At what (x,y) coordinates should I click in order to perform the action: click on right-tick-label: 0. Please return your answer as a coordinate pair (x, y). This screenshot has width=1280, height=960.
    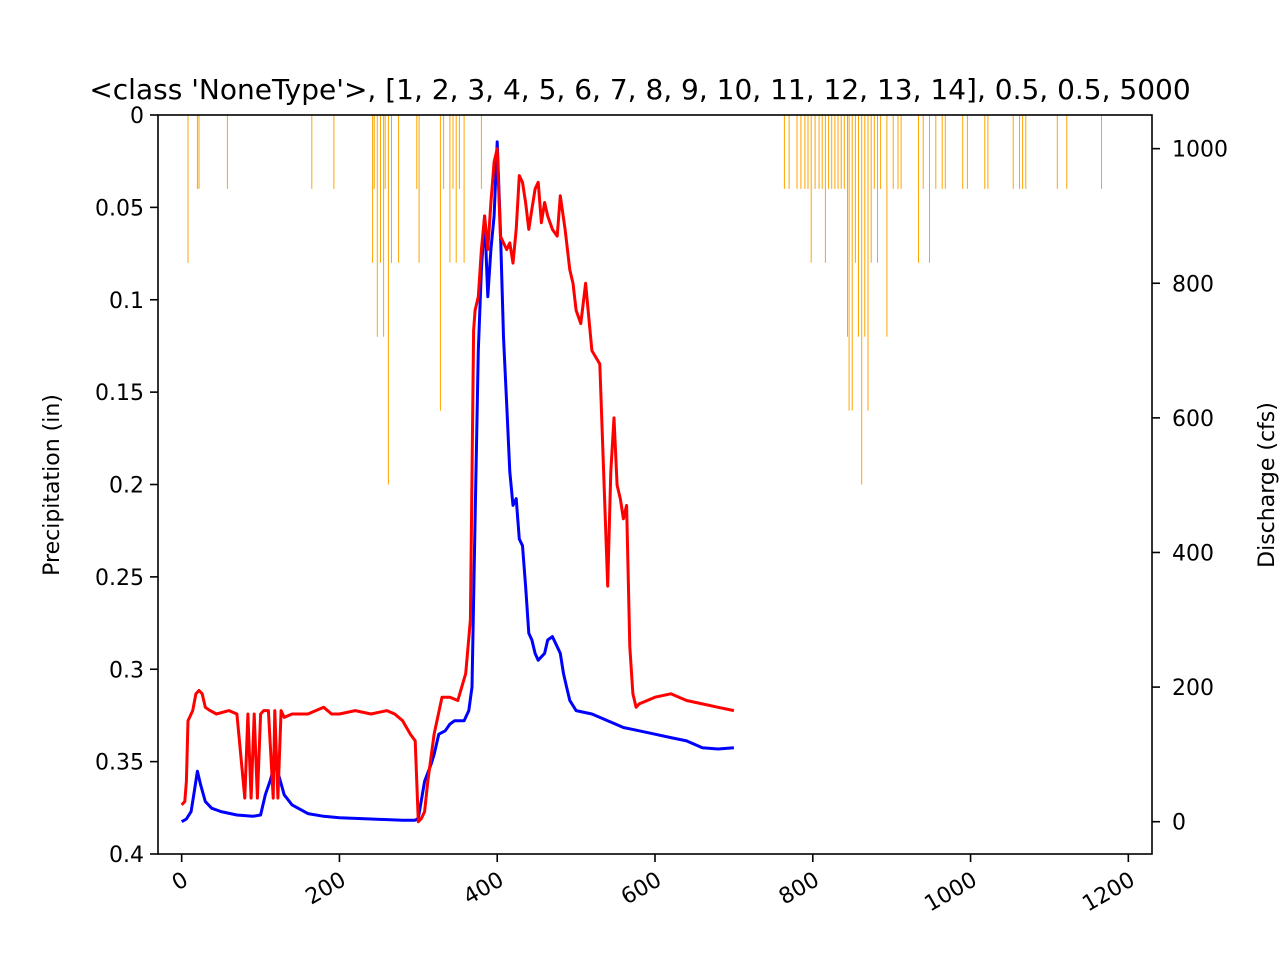
    Looking at the image, I should click on (1179, 823).